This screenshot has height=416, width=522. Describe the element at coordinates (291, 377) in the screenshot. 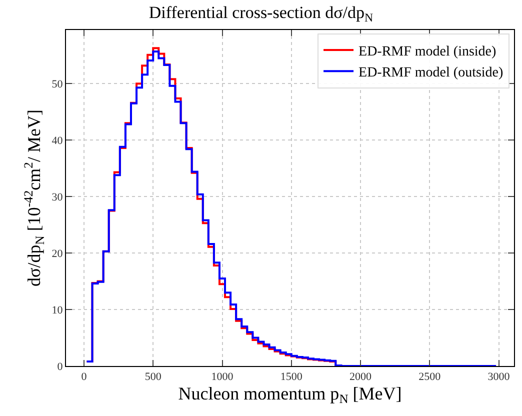

I see `x-tick-label: 1500` at that location.